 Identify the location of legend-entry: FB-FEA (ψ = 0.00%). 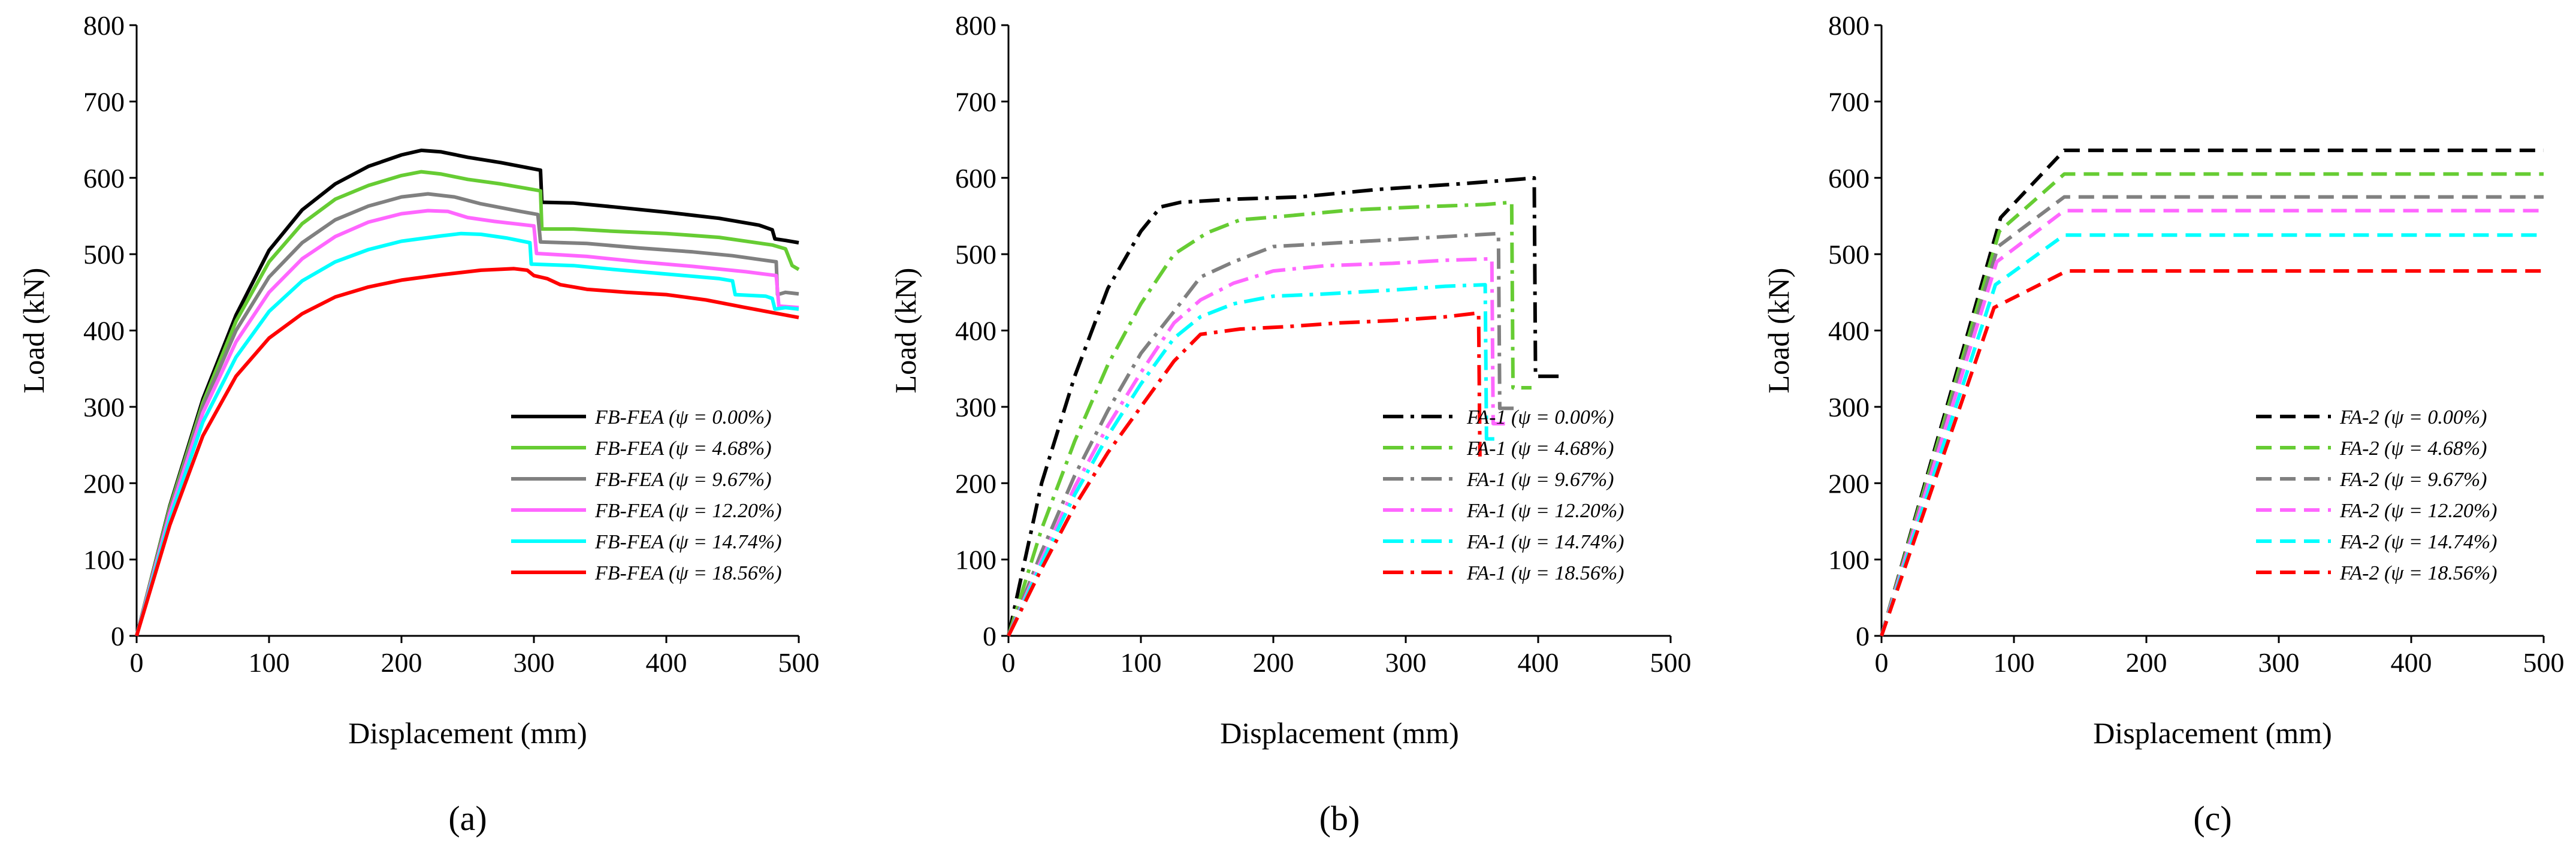
(683, 417).